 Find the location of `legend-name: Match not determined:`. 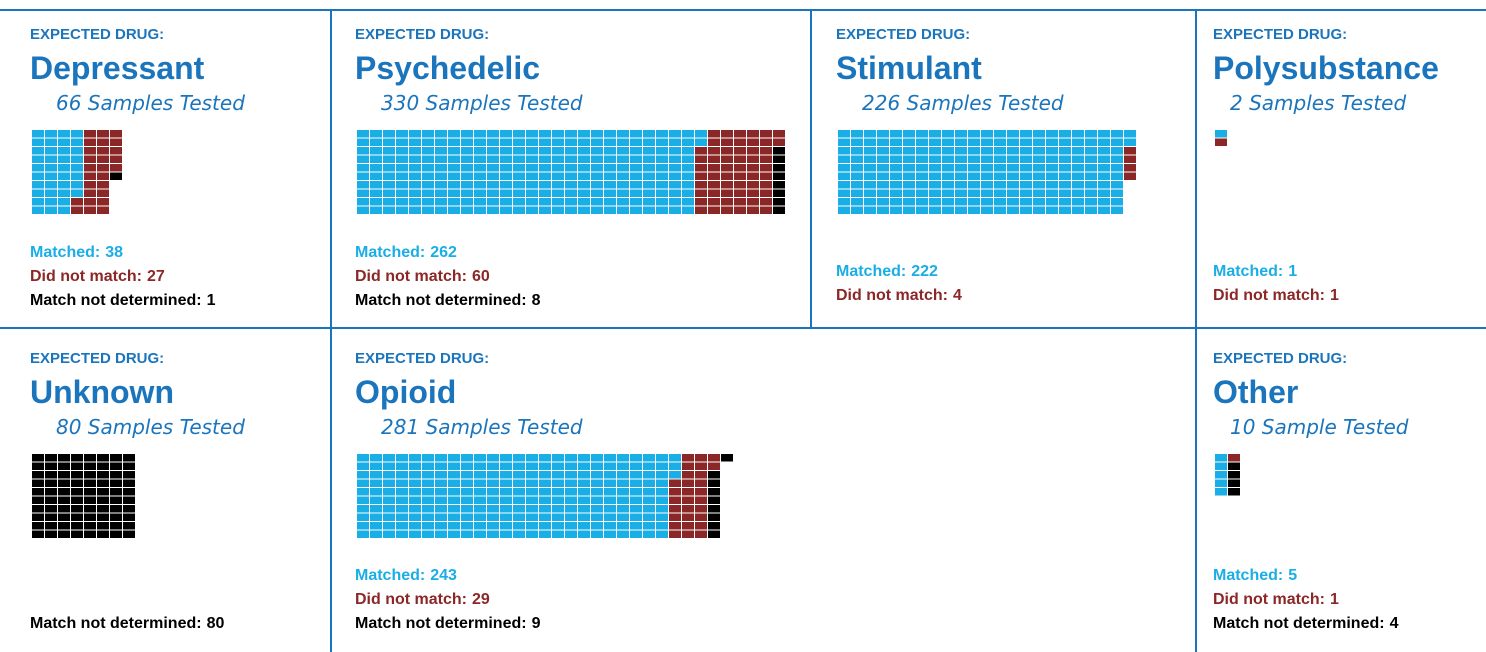

legend-name: Match not determined: is located at coordinates (116, 300).